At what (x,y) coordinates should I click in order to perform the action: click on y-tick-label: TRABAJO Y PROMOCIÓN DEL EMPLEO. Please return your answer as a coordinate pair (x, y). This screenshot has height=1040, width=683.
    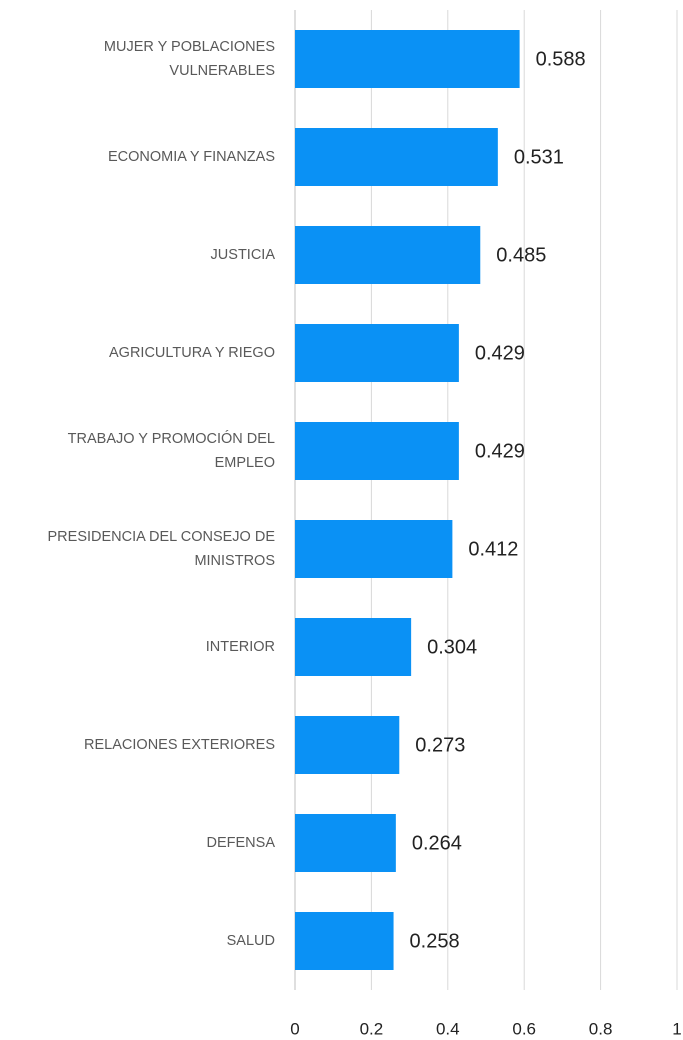
    Looking at the image, I should click on (171, 451).